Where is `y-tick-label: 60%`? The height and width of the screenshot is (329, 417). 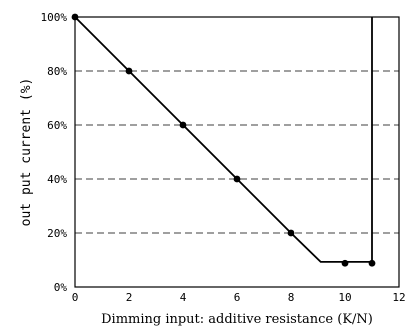
y-tick-label: 60% is located at coordinates (57, 125).